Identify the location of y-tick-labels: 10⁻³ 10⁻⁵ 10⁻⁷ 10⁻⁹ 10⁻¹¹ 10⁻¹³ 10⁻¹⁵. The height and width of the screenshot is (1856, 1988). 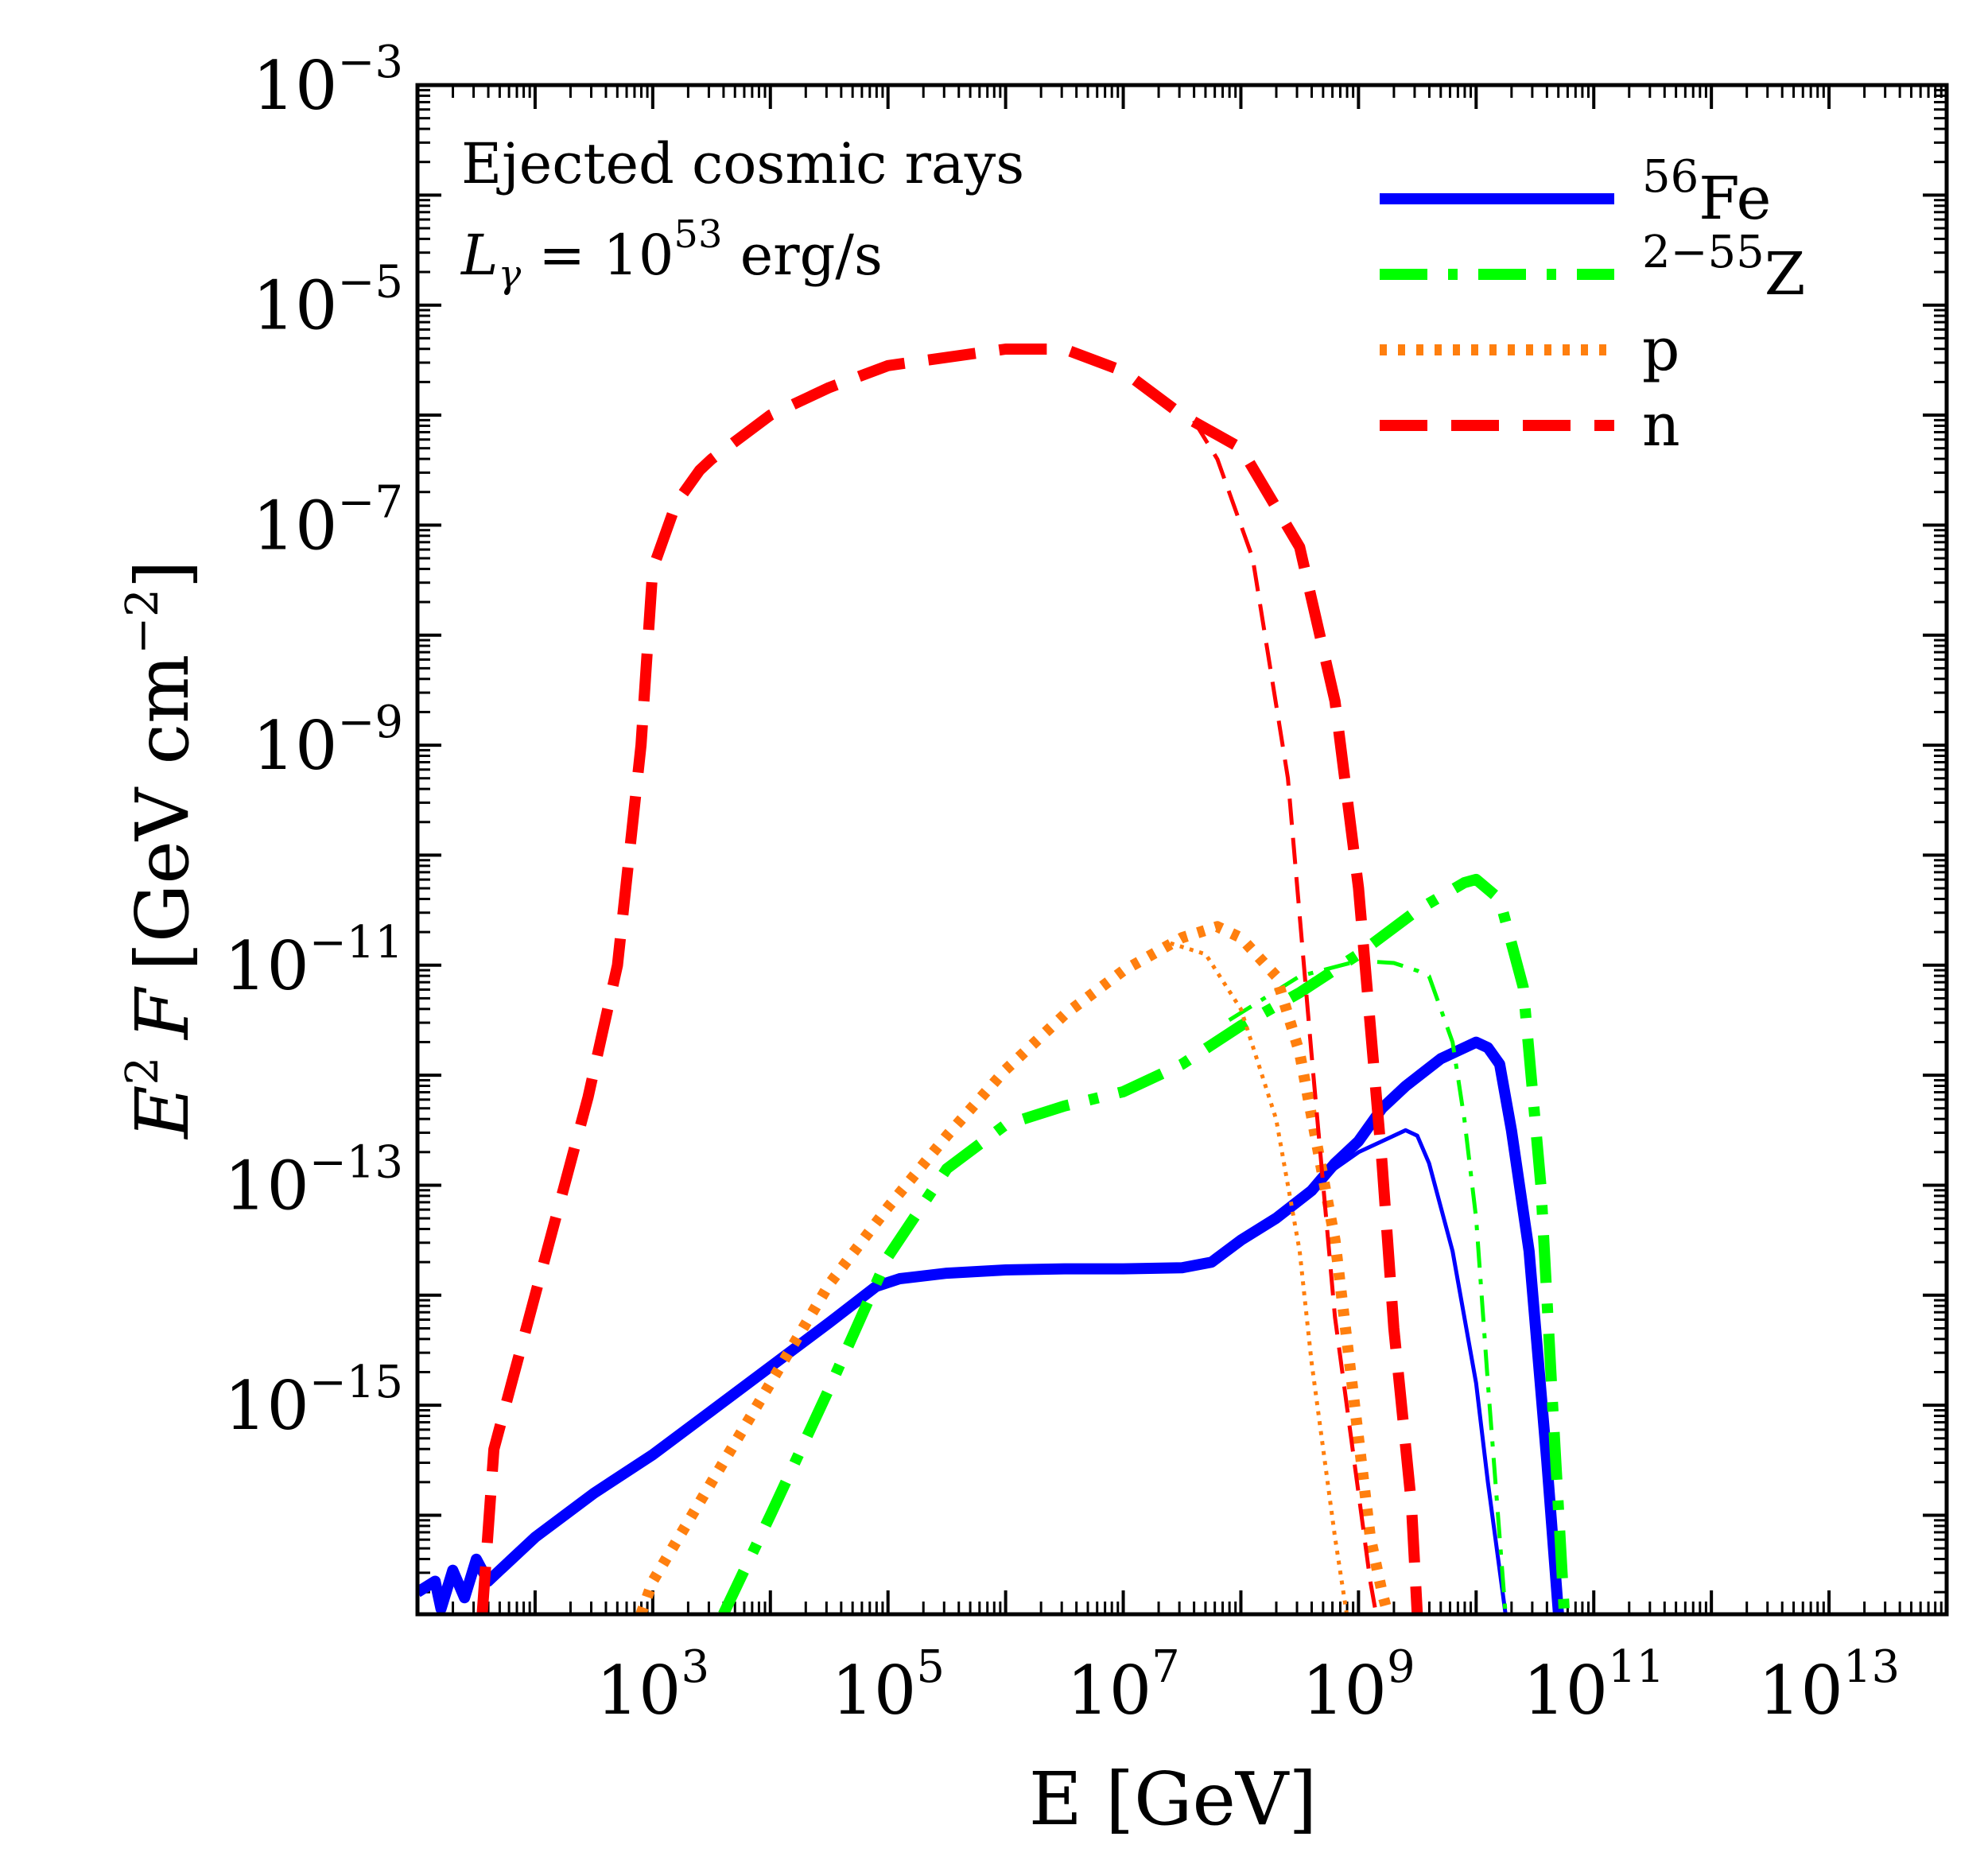
(313, 741).